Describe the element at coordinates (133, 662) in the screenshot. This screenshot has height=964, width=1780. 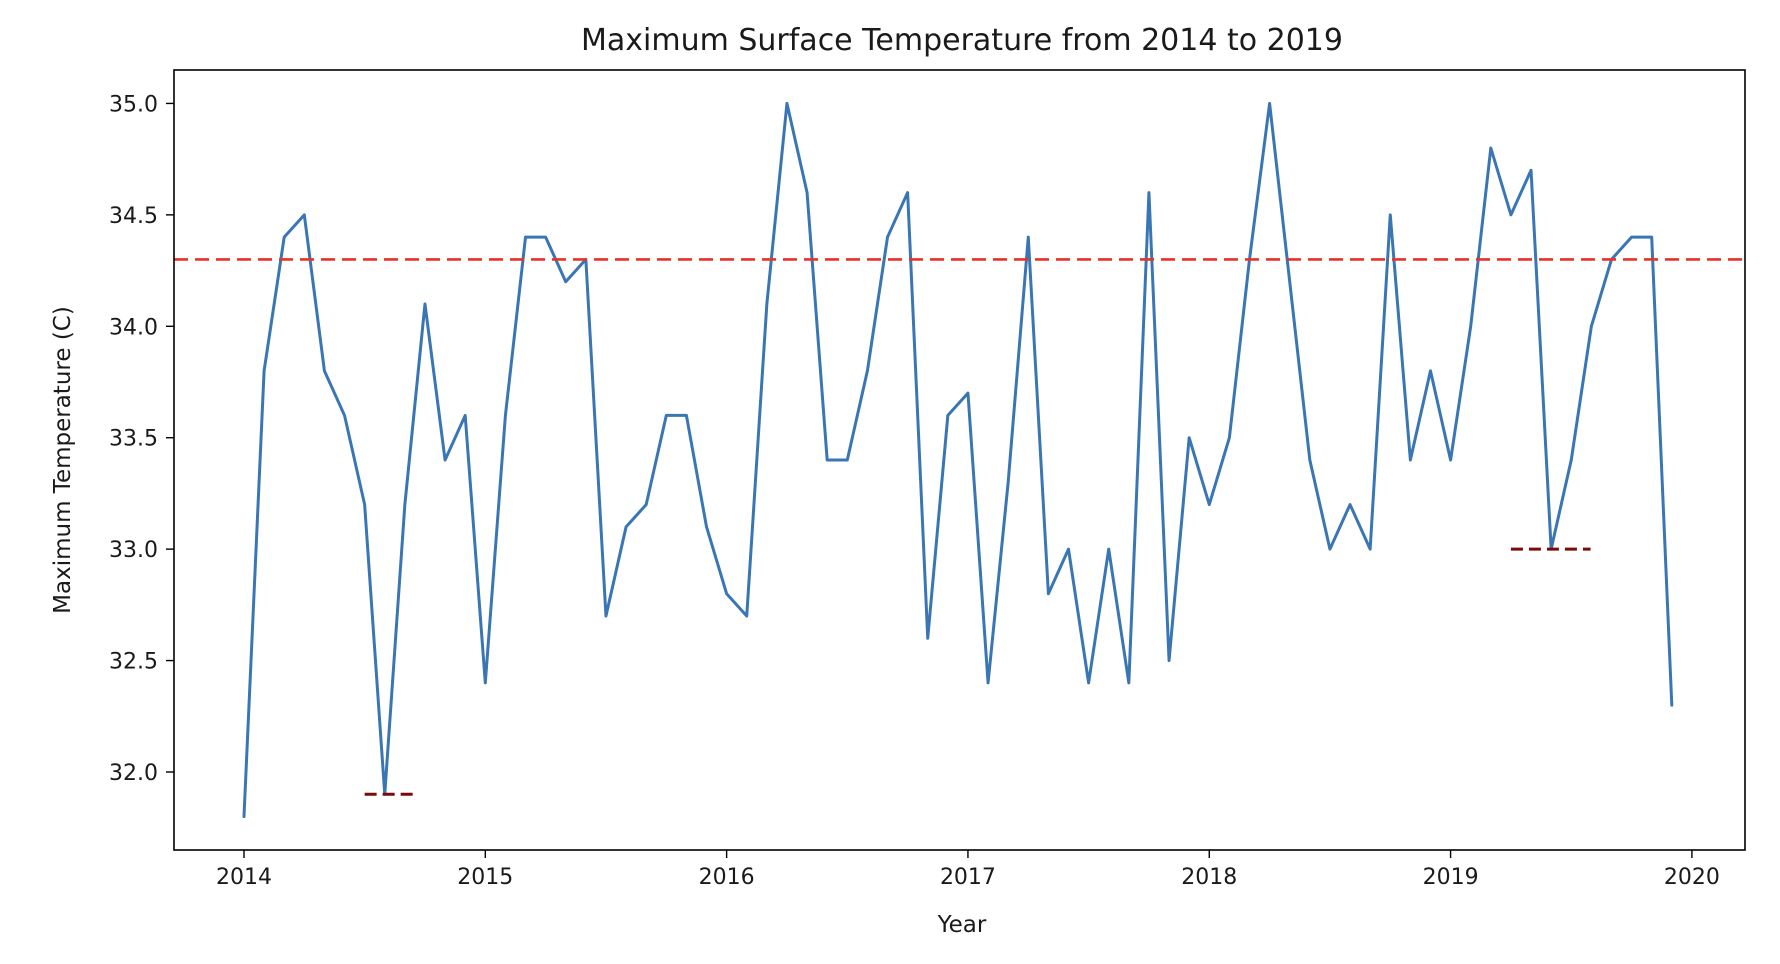
I see `y-tick-label: 32.5` at that location.